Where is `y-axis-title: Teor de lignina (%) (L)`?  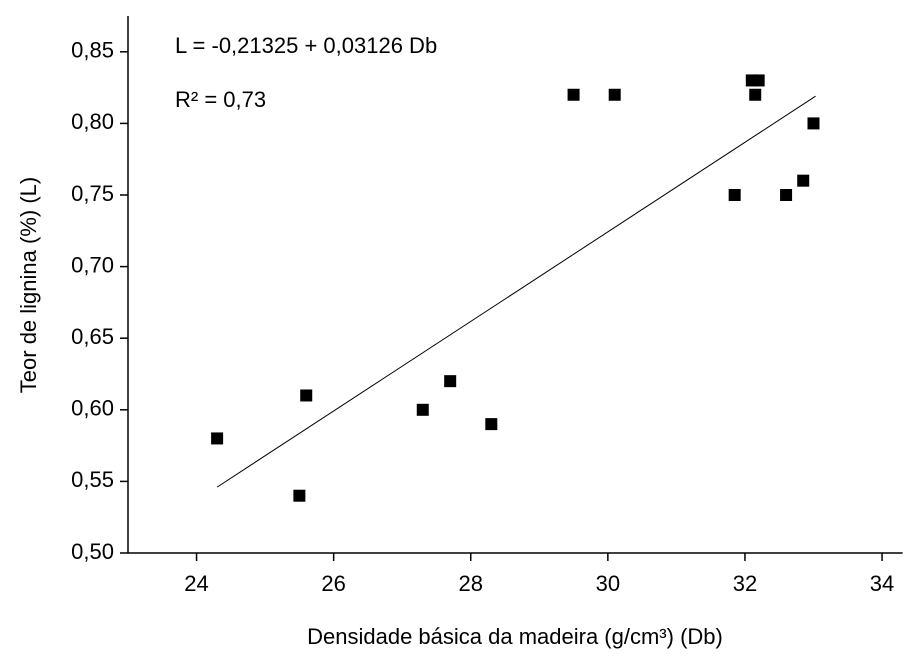 y-axis-title: Teor de lignina (%) (L) is located at coordinates (28, 285).